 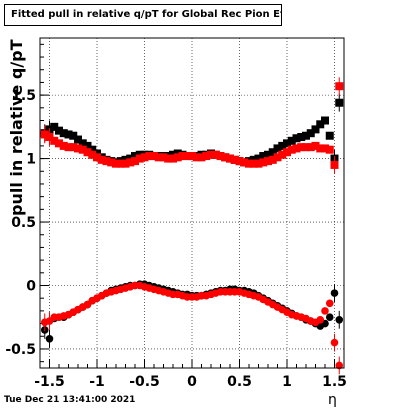 I want to click on y-tick-label: 1.5, so click(x=23, y=96).